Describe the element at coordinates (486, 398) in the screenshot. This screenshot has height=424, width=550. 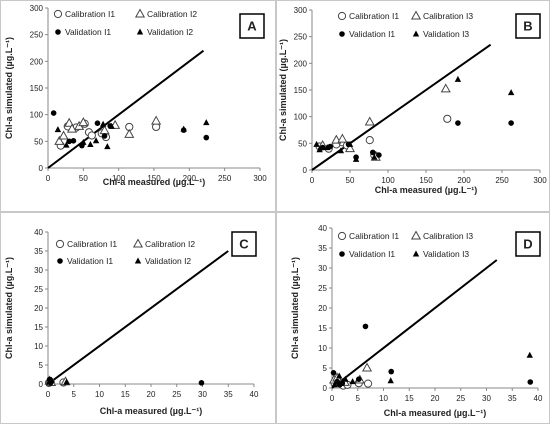
I see `x-tick-label: 30` at that location.